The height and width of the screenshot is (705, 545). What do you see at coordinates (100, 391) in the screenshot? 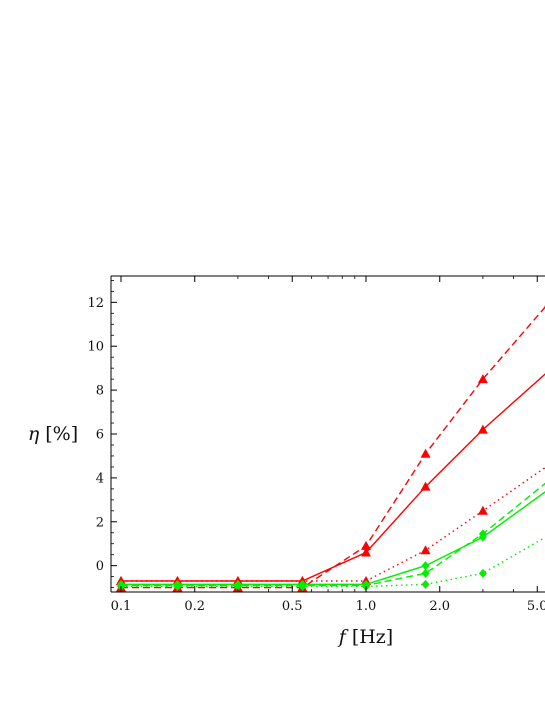
I see `y-tick-label: 8` at bounding box center [100, 391].